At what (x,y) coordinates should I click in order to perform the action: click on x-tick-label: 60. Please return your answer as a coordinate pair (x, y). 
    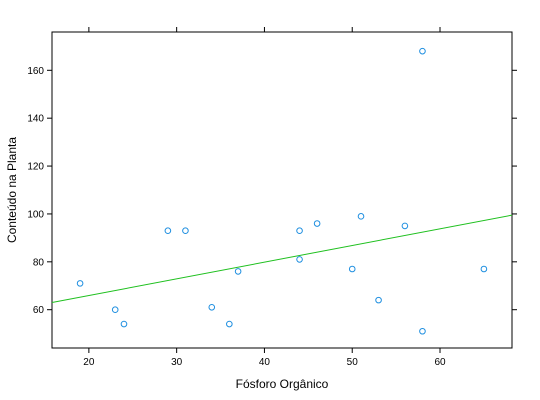
    Looking at the image, I should click on (440, 362).